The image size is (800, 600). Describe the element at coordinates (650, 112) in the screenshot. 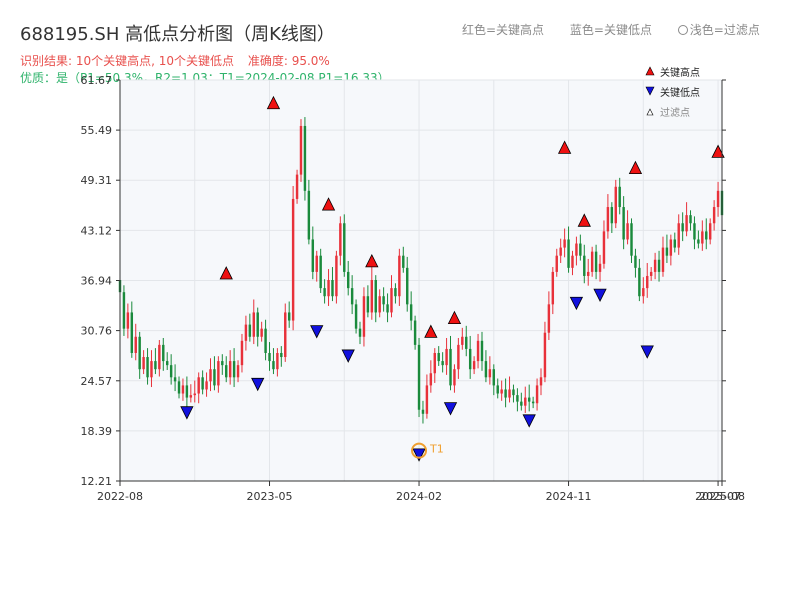

I see `legend-filtered-icon` at that location.